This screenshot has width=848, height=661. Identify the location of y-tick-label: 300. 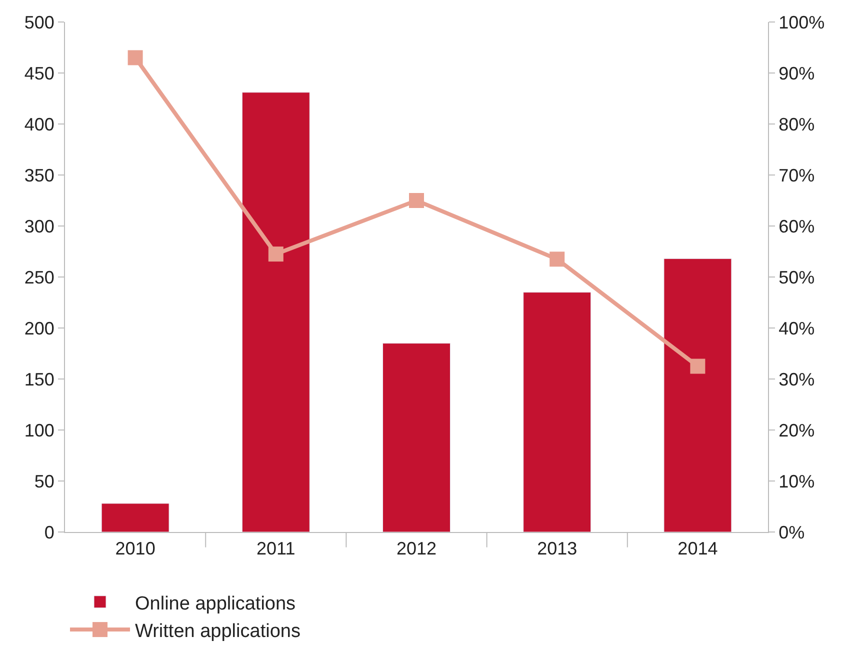
(39, 226).